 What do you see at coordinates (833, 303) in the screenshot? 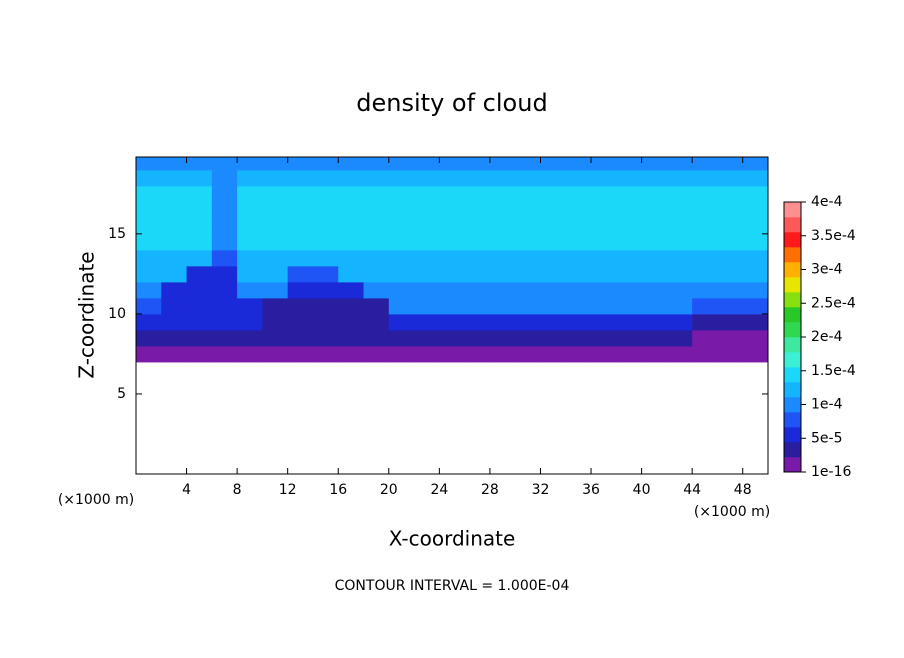
I see `colorbar-tick-label: 2.5e-4` at bounding box center [833, 303].